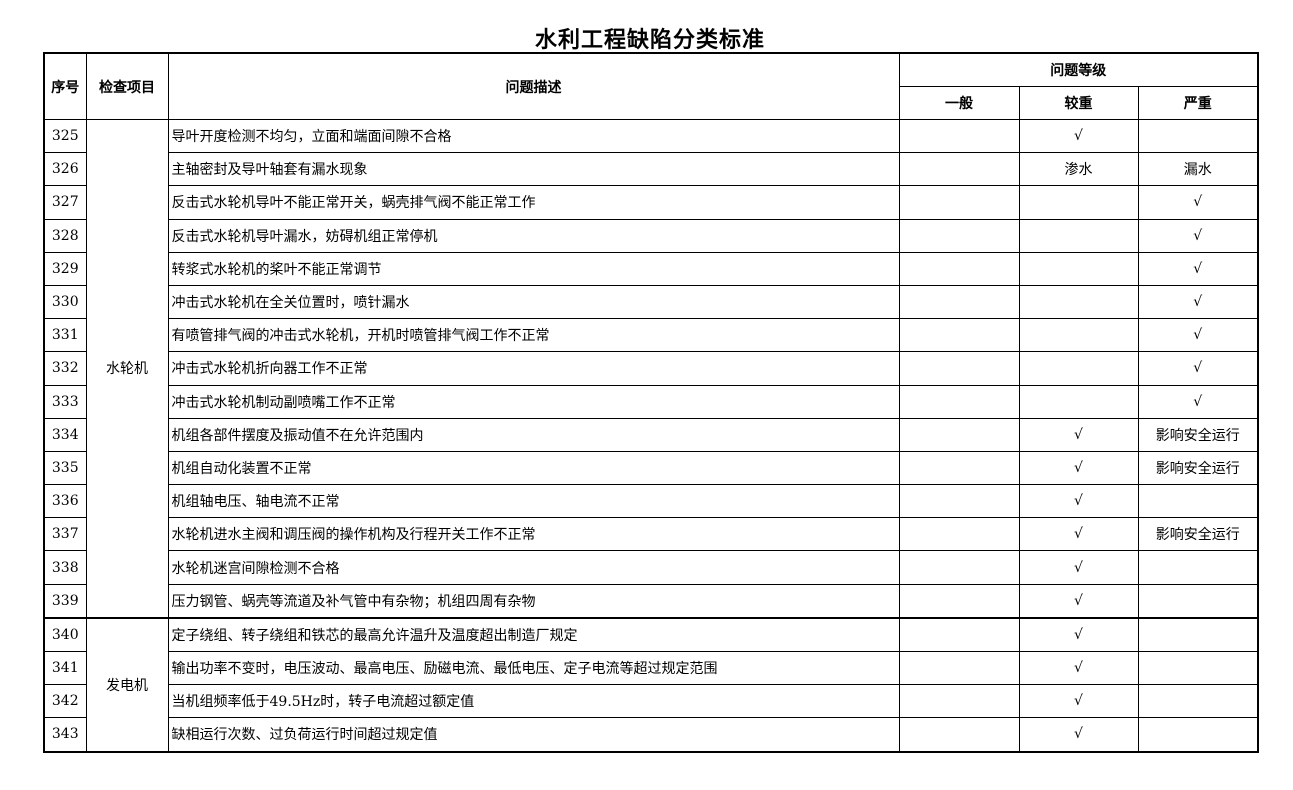  Describe the element at coordinates (127, 368) in the screenshot. I see `category-cell: 水轮机` at that location.